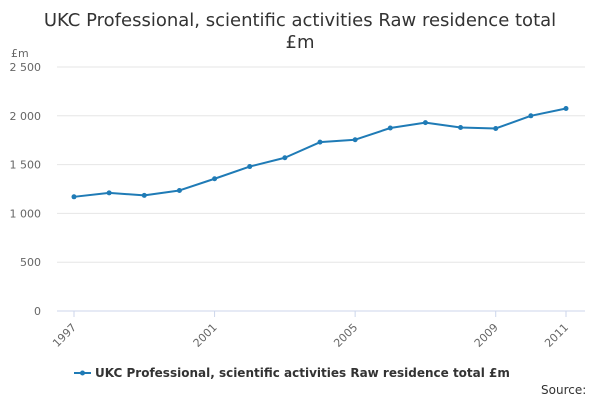  Describe the element at coordinates (205, 335) in the screenshot. I see `x-tick-label: 2001` at that location.